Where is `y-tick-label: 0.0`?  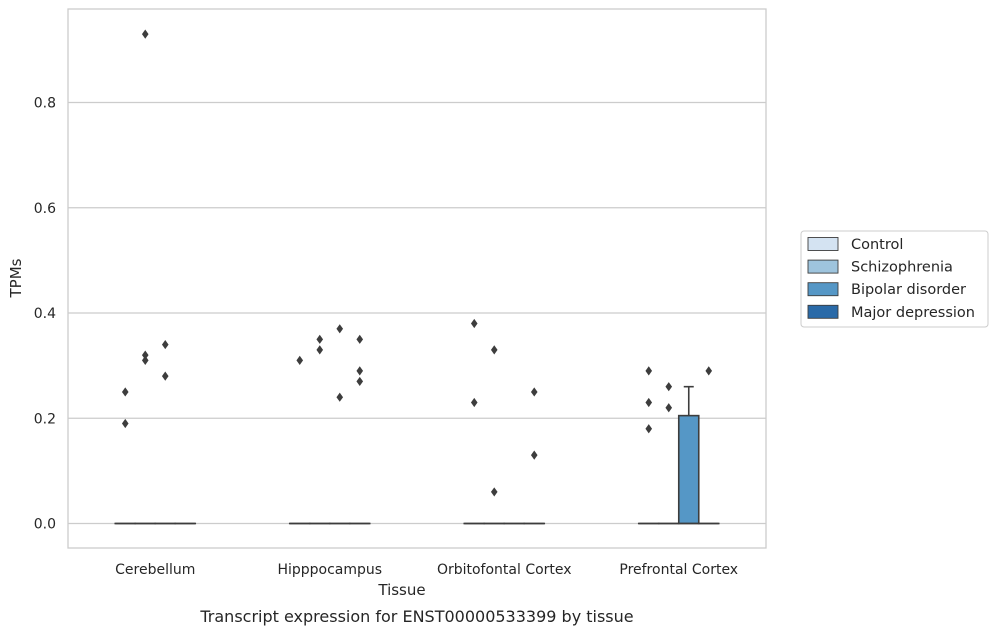 y-tick-label: 0.0 is located at coordinates (45, 525).